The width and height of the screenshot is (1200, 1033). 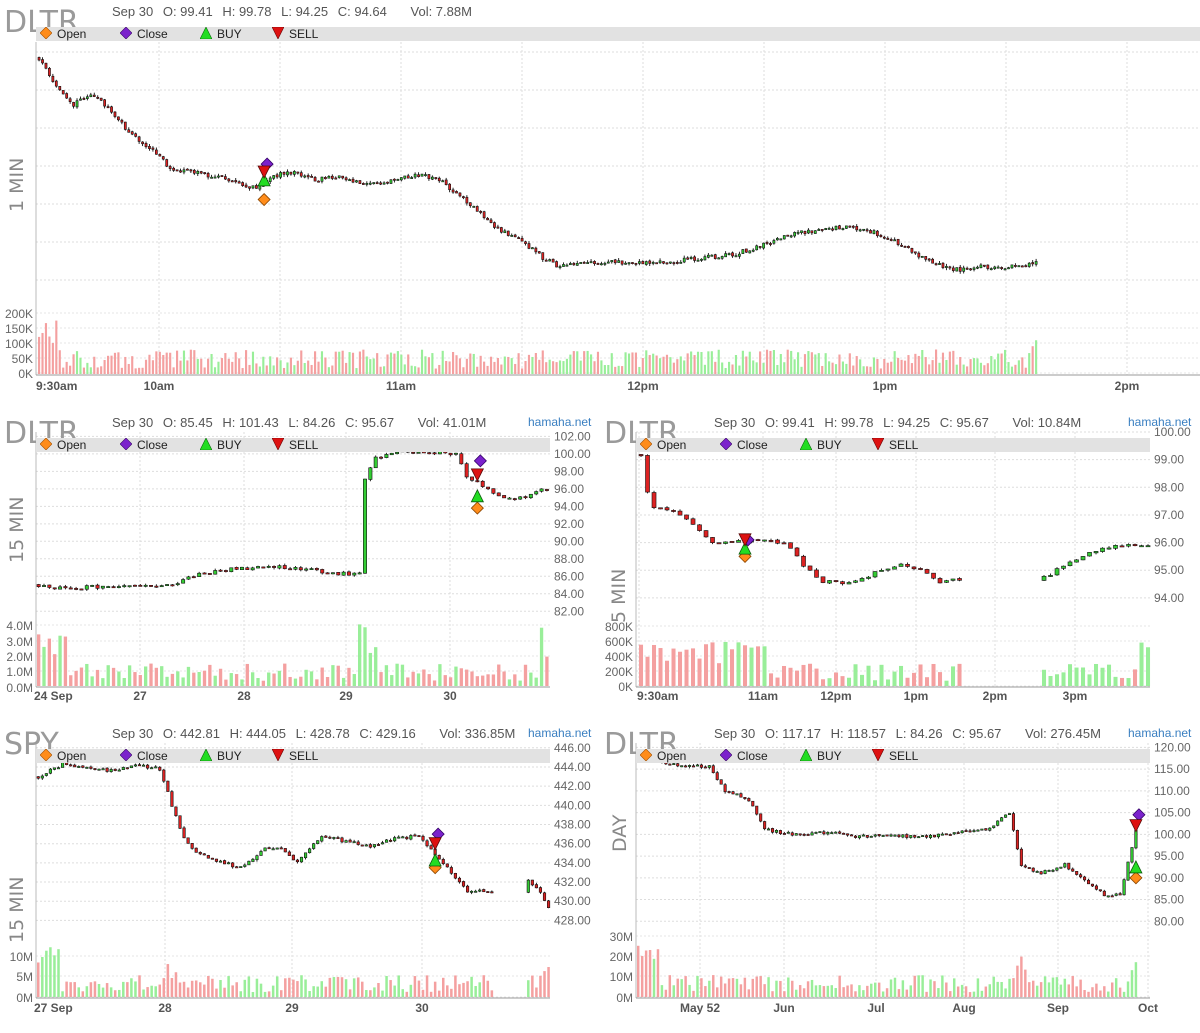 I want to click on y-tick-label: 444.00, so click(x=572, y=767).